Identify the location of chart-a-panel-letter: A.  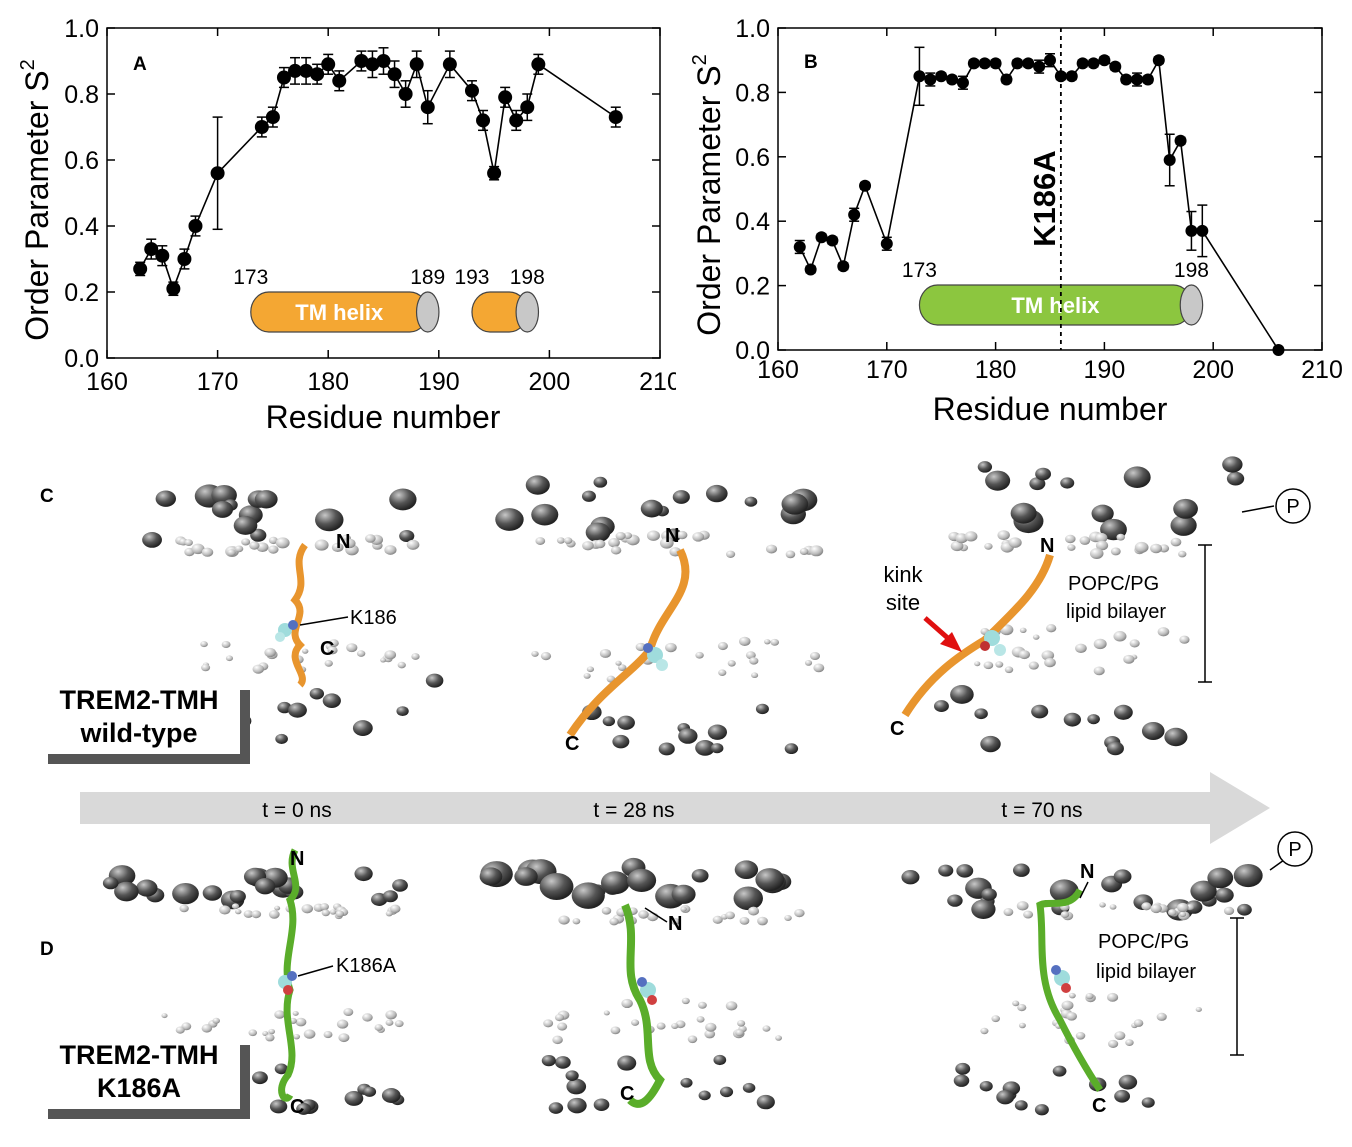
(140, 64).